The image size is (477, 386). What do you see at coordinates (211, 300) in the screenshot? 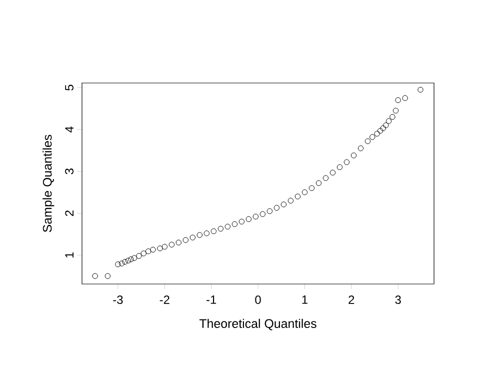
I see `x-tick-label: -1` at bounding box center [211, 300].